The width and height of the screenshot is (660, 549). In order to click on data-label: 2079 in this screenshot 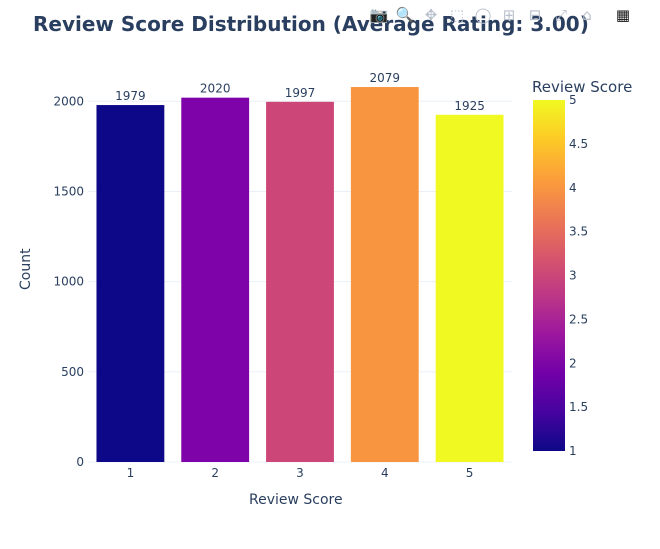, I will do `click(385, 78)`.